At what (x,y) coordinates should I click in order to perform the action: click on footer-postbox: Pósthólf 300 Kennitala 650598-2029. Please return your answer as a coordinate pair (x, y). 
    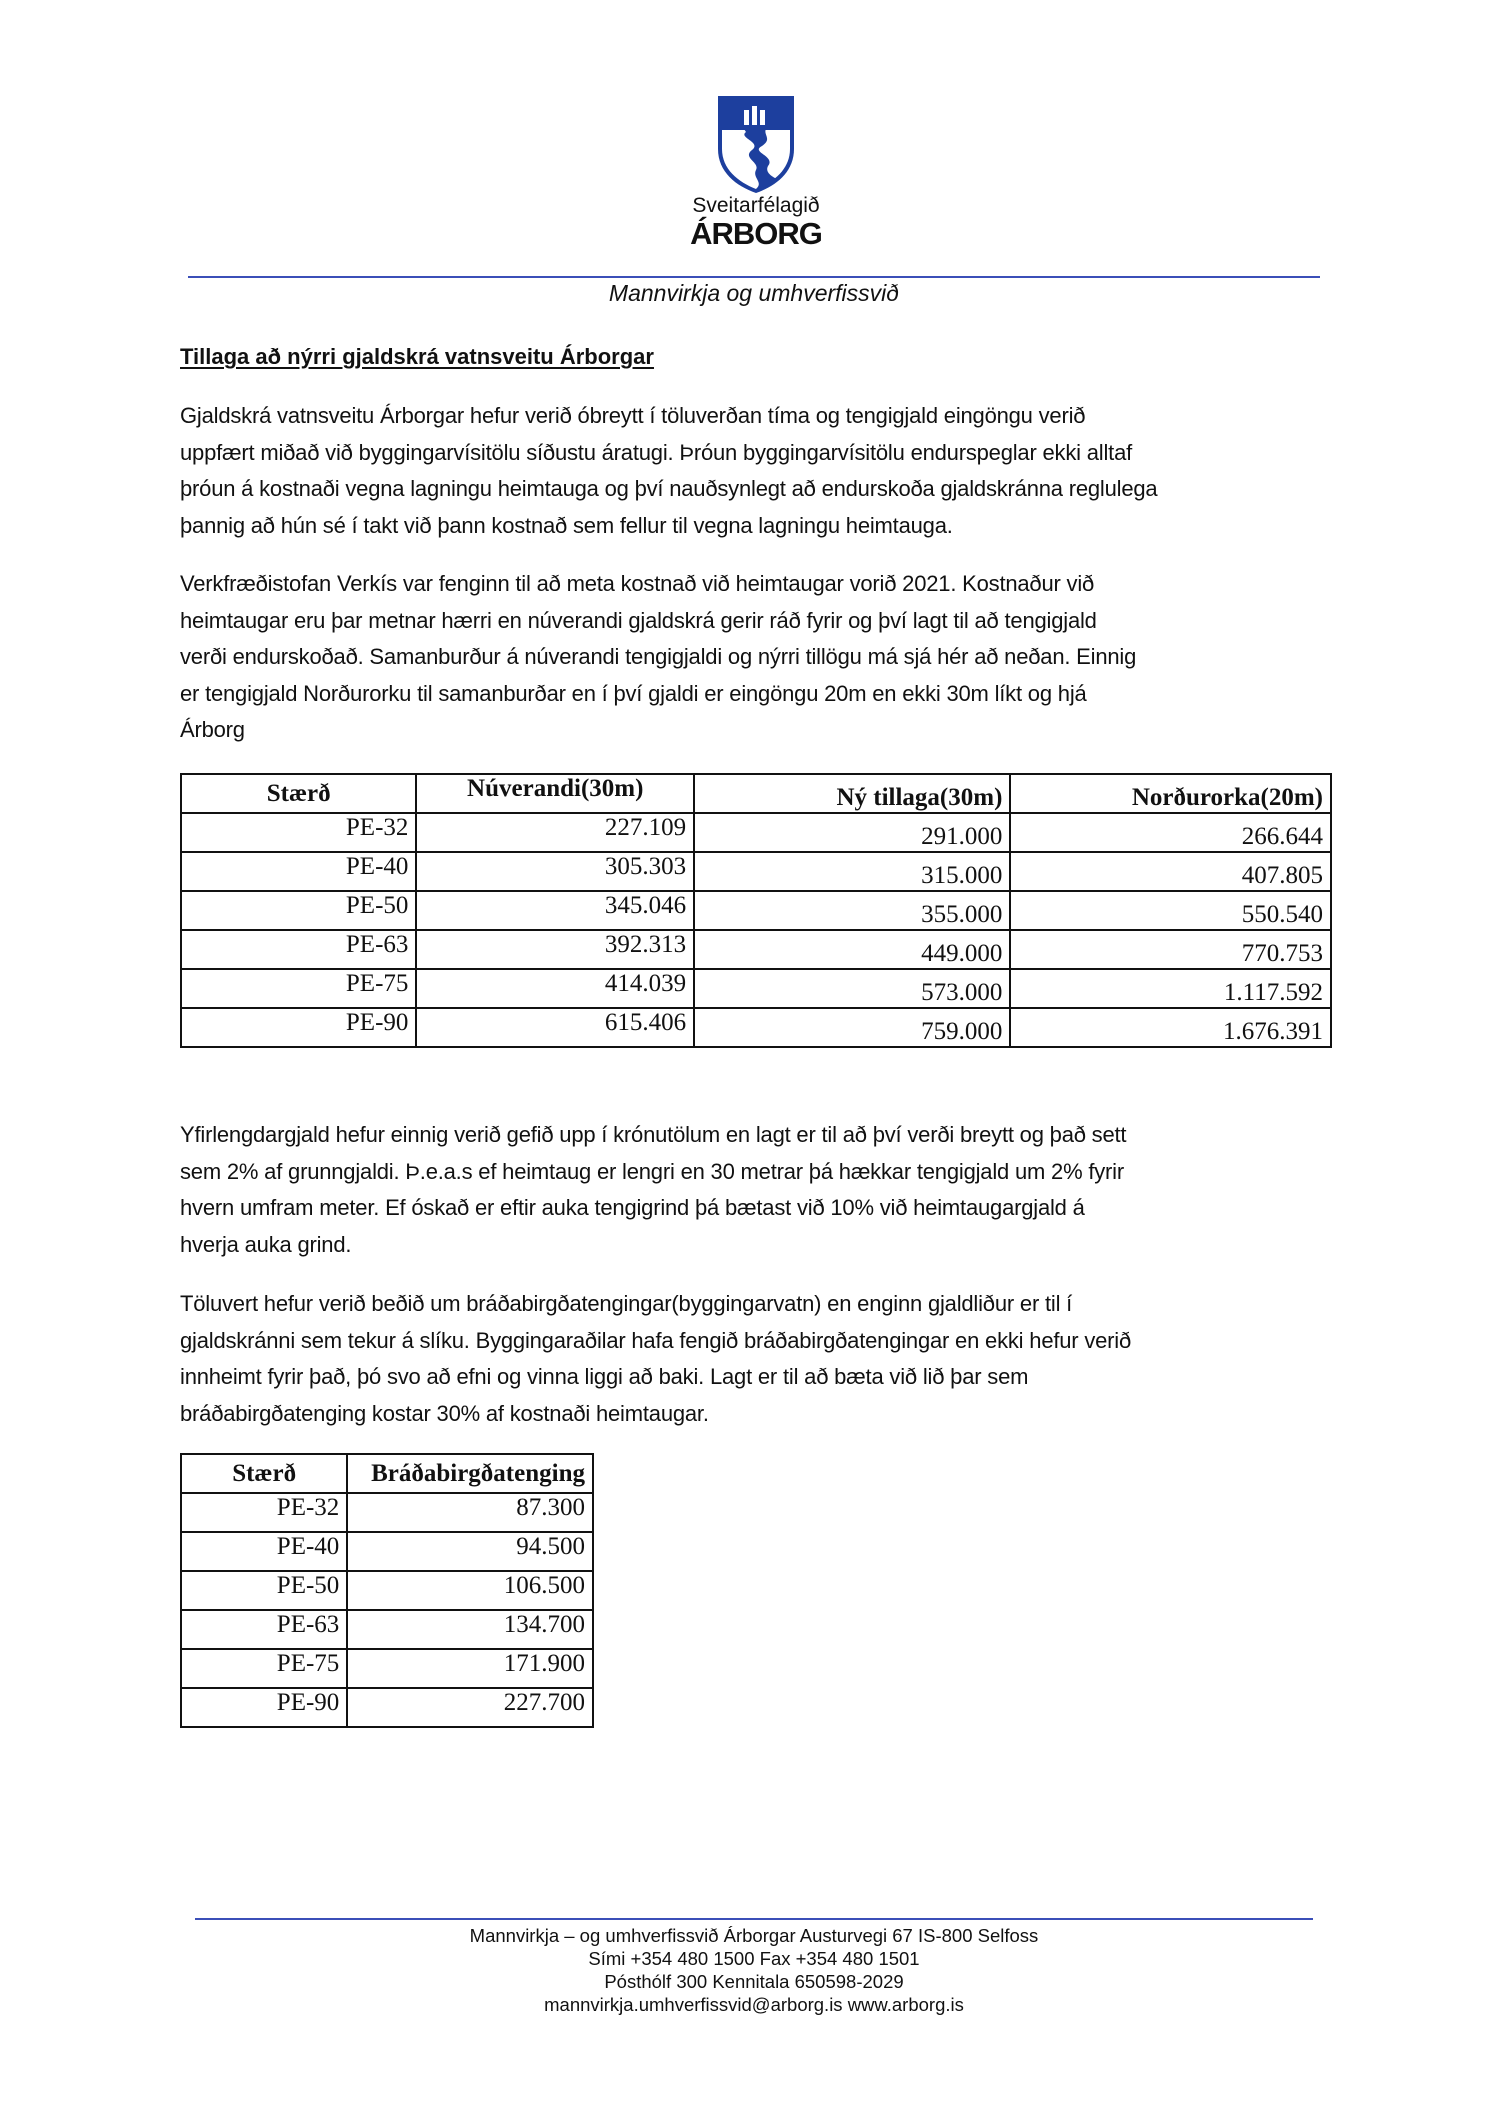
    Looking at the image, I should click on (754, 1981).